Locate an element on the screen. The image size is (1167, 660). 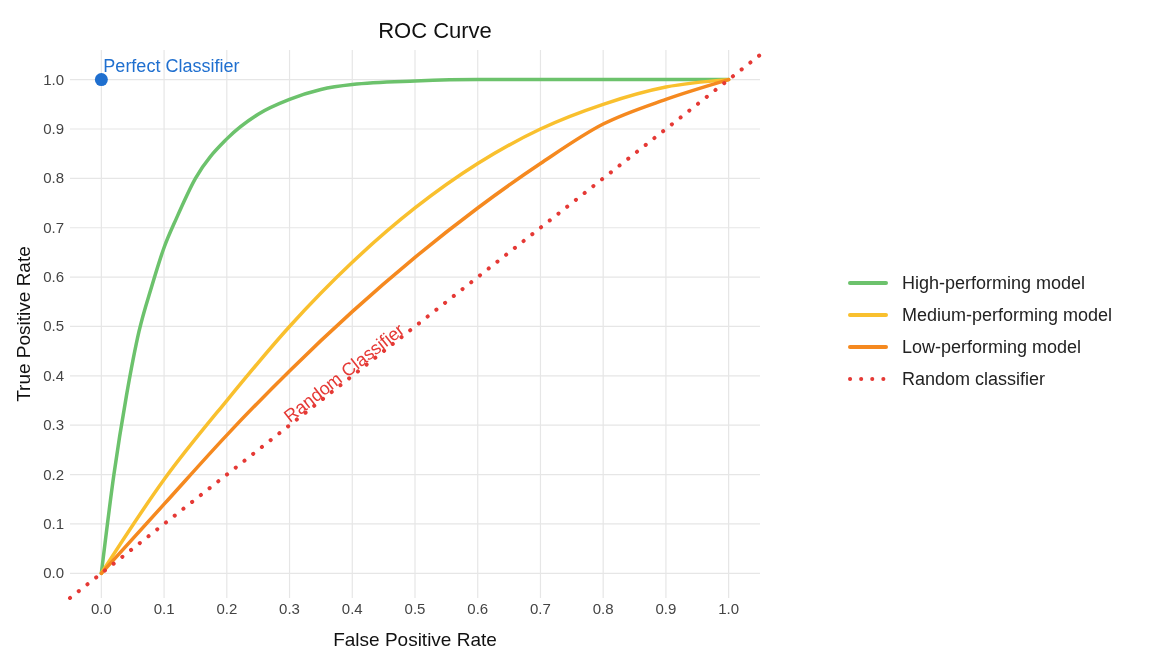
y-tick-label: 0.2 is located at coordinates (53, 474).